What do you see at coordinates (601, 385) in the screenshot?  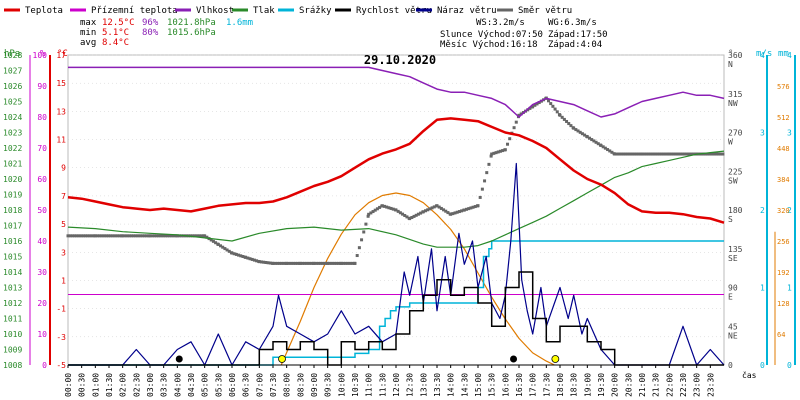 I see `x-tick-label: 19:30` at bounding box center [601, 385].